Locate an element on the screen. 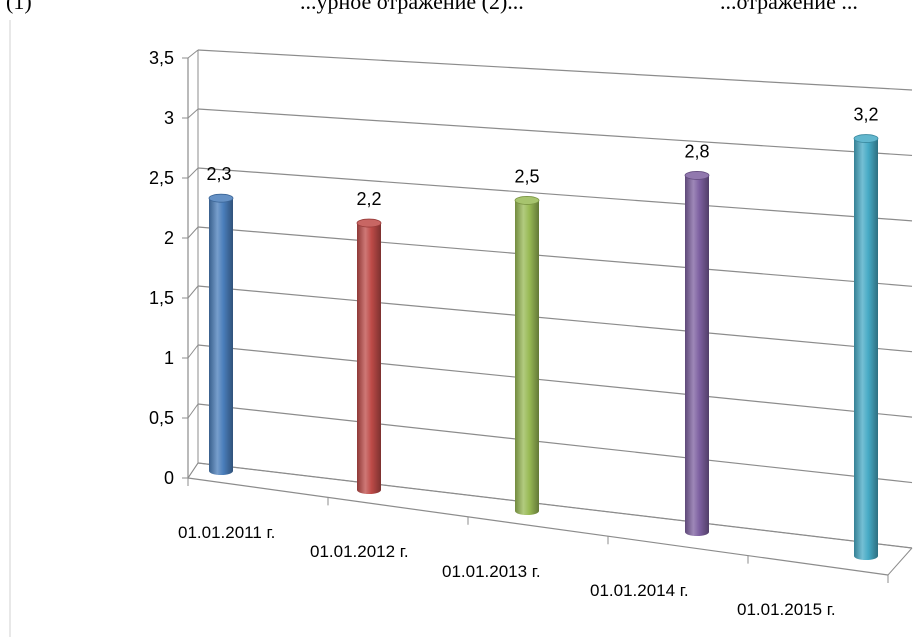  x-category-label-4: 01.01.2014 г. is located at coordinates (639, 590).